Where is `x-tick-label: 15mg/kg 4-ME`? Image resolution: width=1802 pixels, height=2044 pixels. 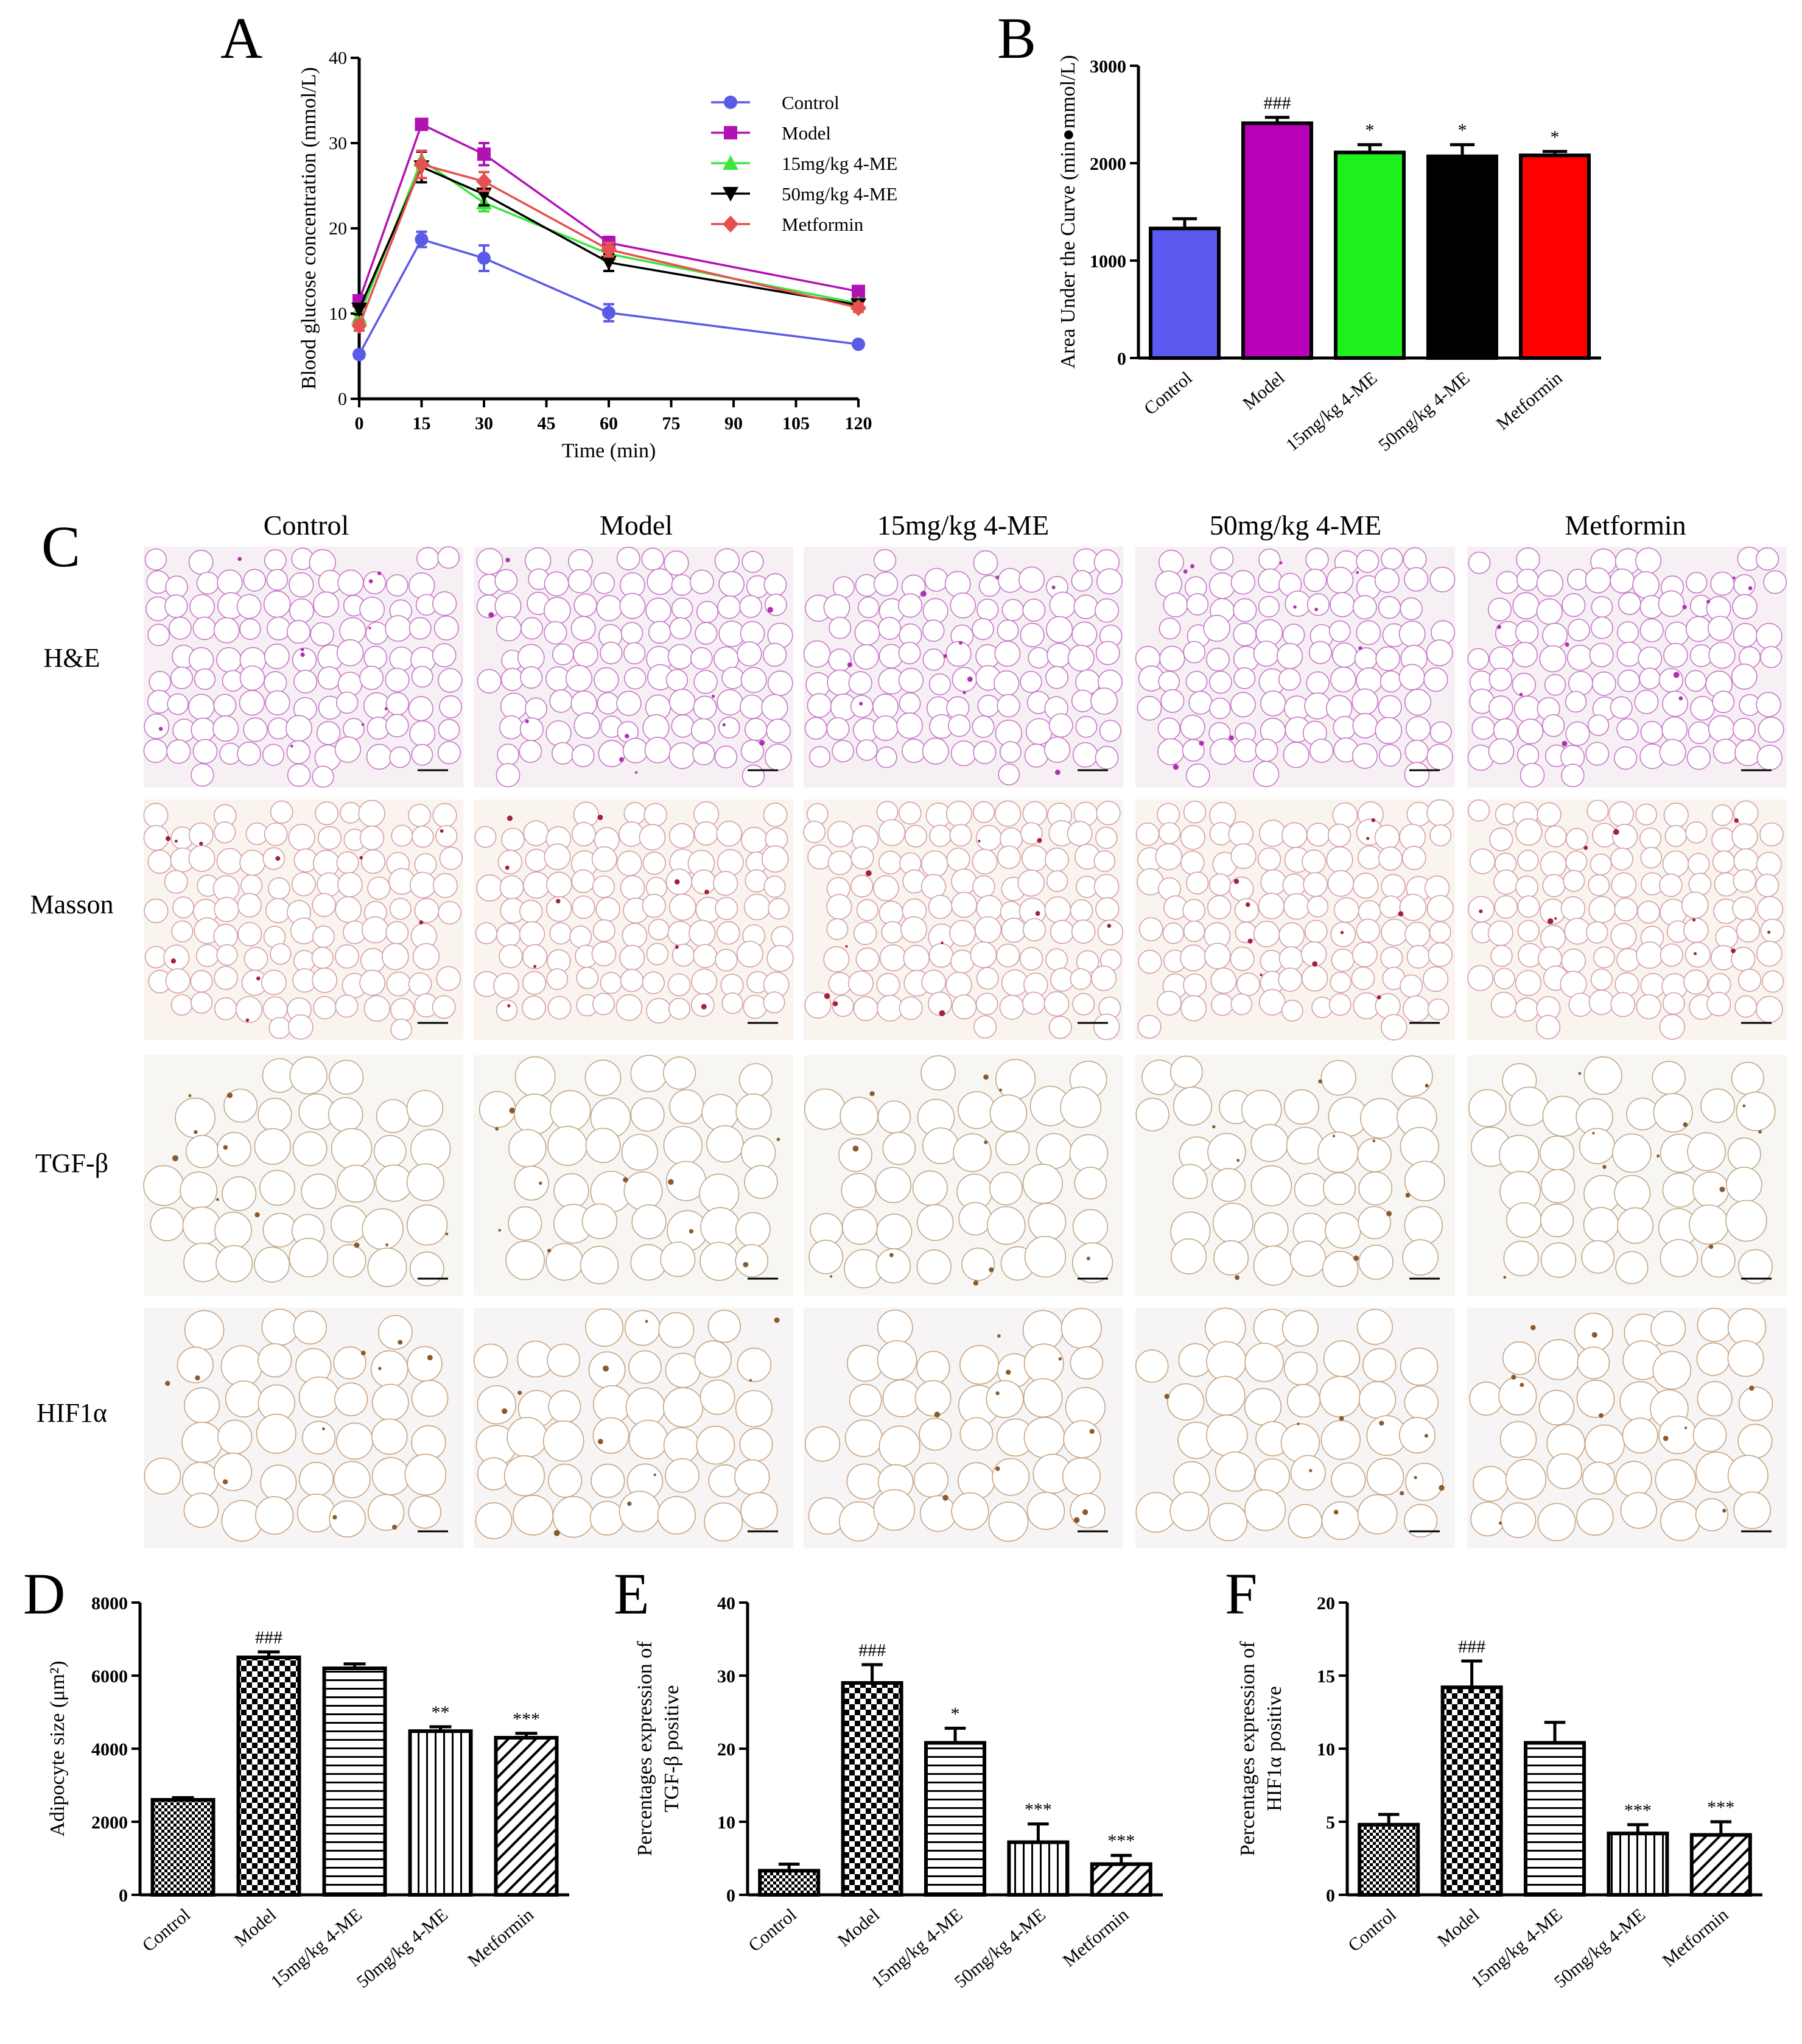 x-tick-label: 15mg/kg 4-ME is located at coordinates (917, 1948).